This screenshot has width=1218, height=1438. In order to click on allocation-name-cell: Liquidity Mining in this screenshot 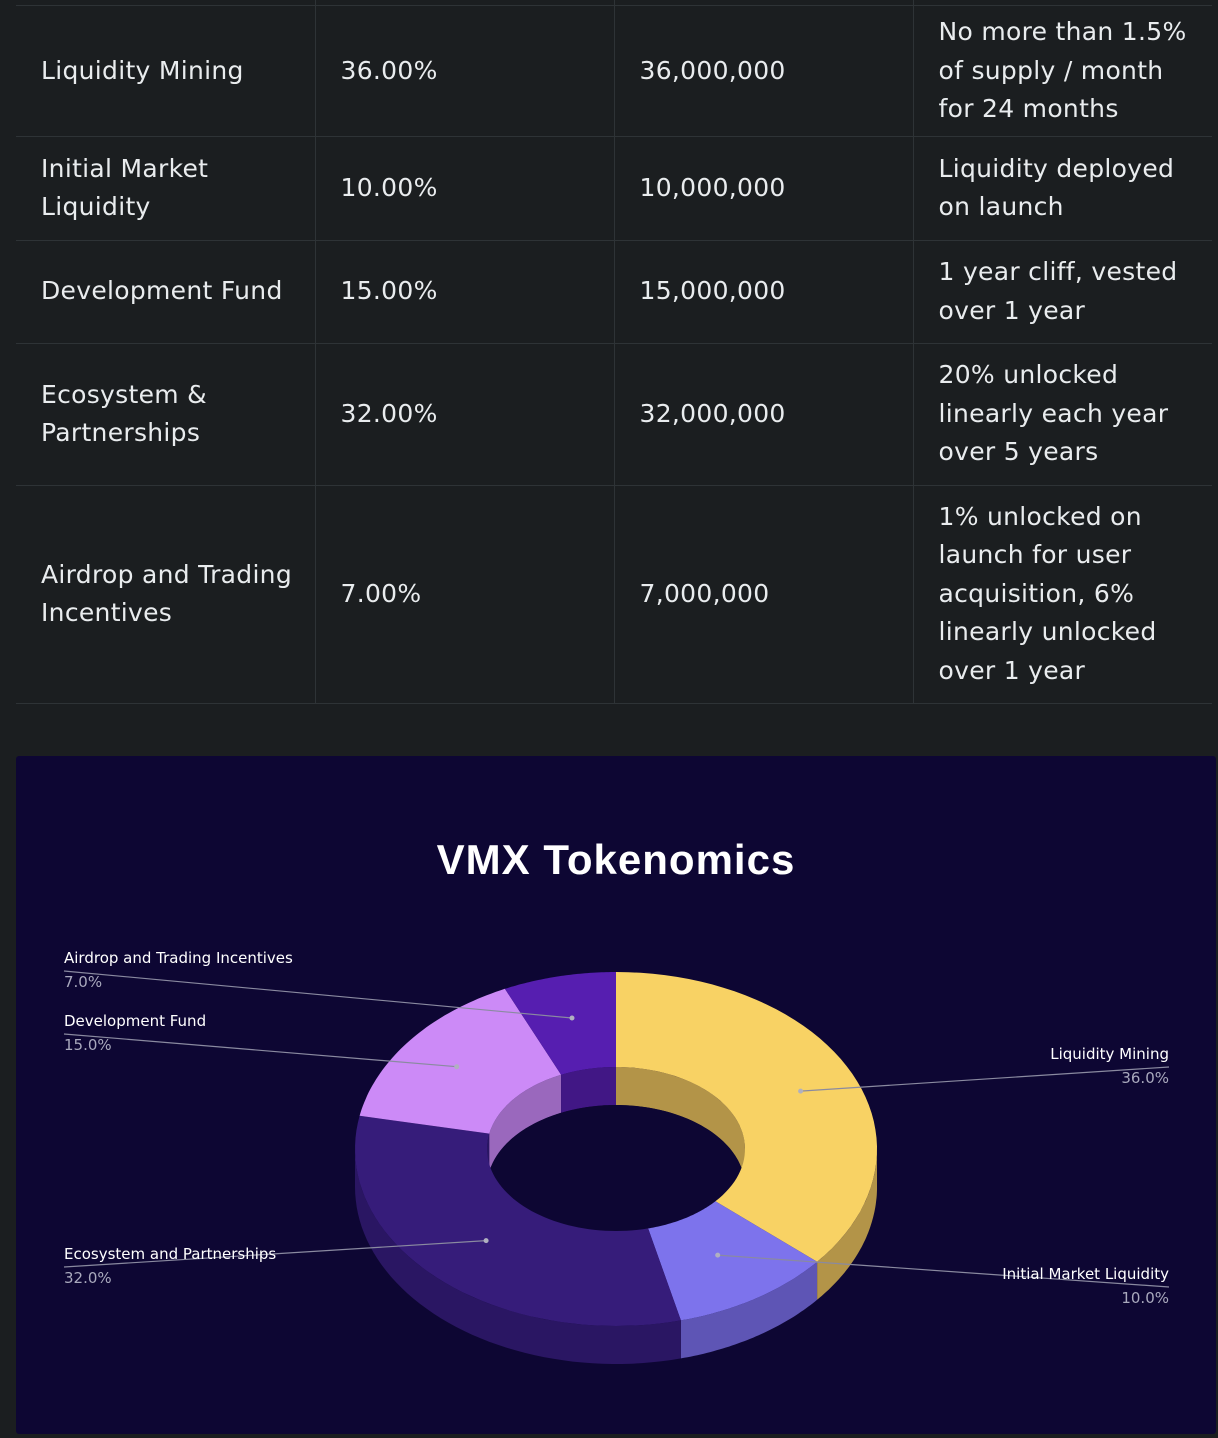, I will do `click(166, 68)`.